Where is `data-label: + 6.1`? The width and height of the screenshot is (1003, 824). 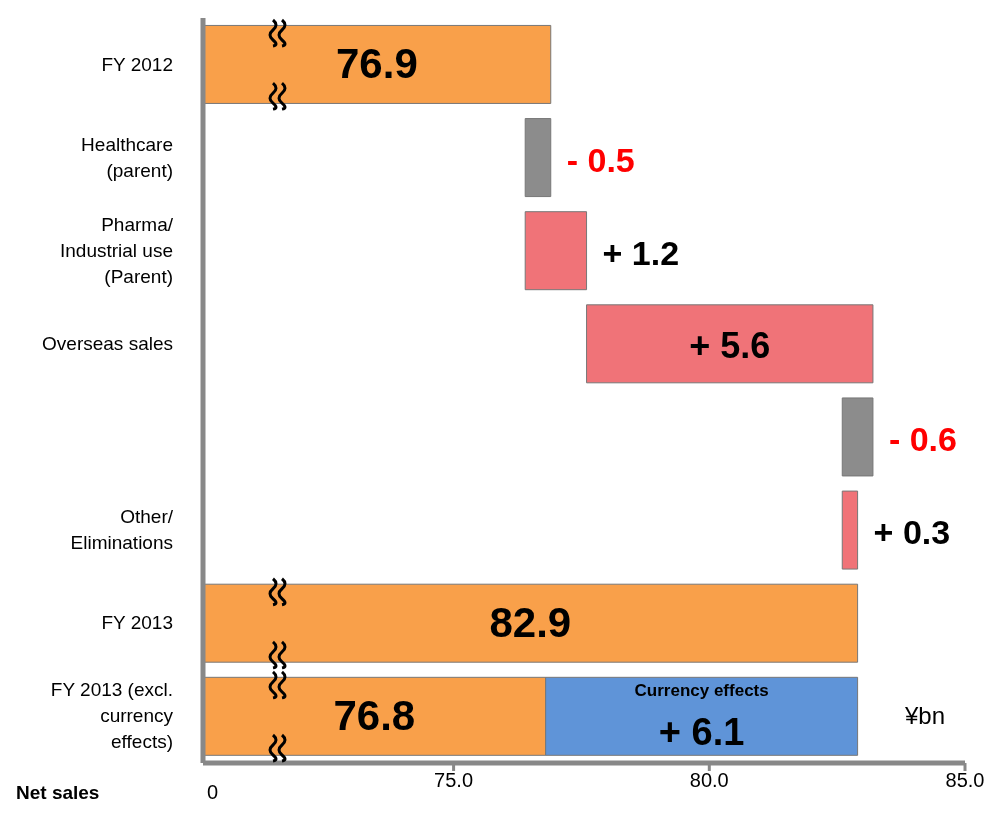
data-label: + 6.1 is located at coordinates (701, 732).